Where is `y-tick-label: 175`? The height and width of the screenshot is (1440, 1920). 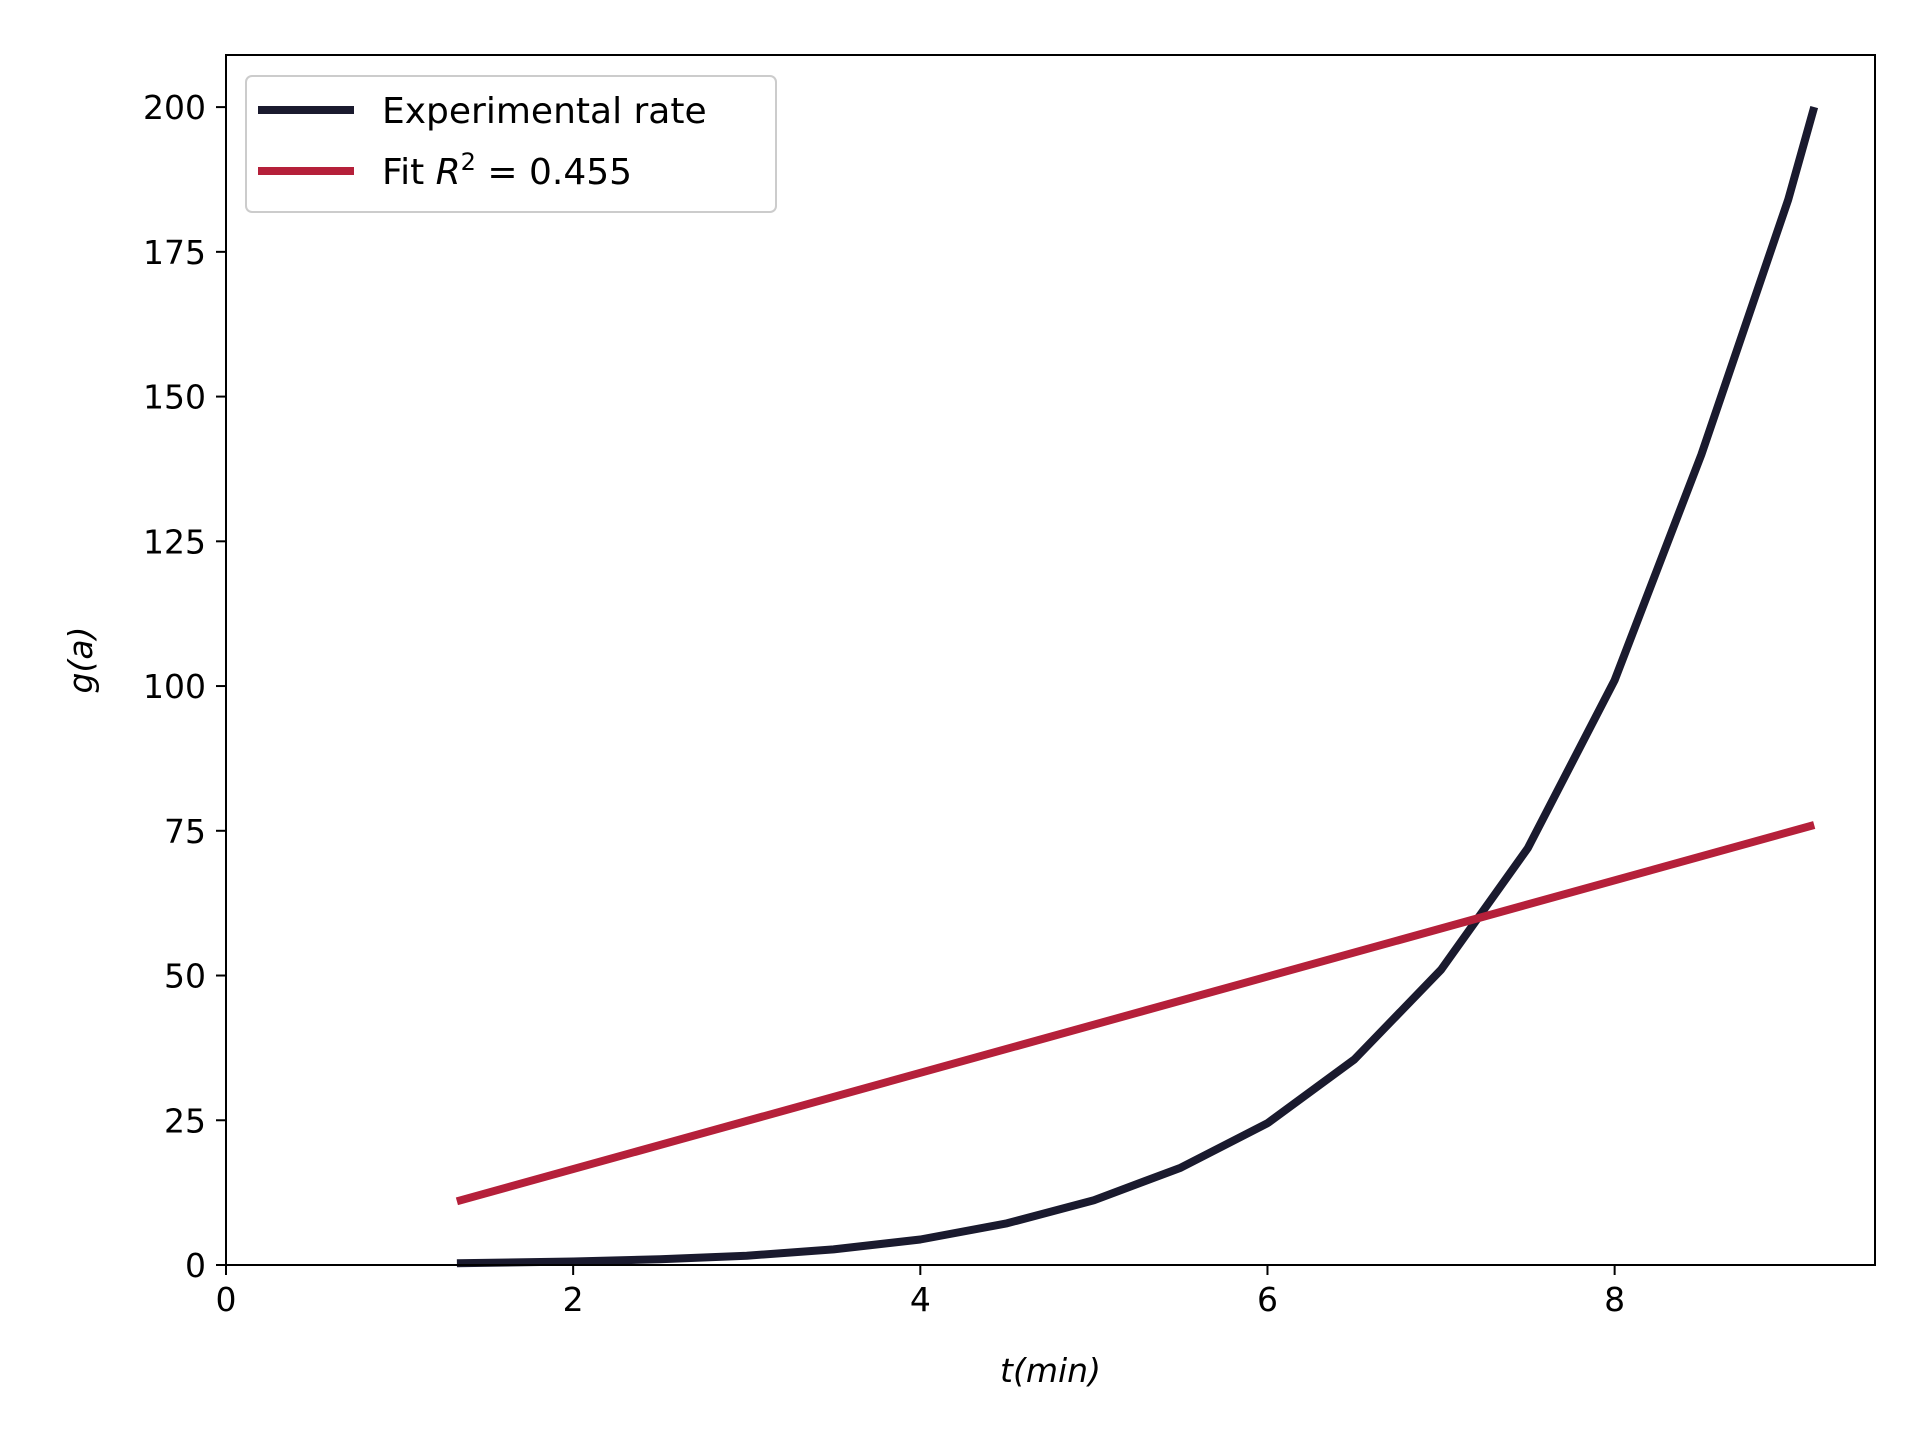
y-tick-label: 175 is located at coordinates (174, 252).